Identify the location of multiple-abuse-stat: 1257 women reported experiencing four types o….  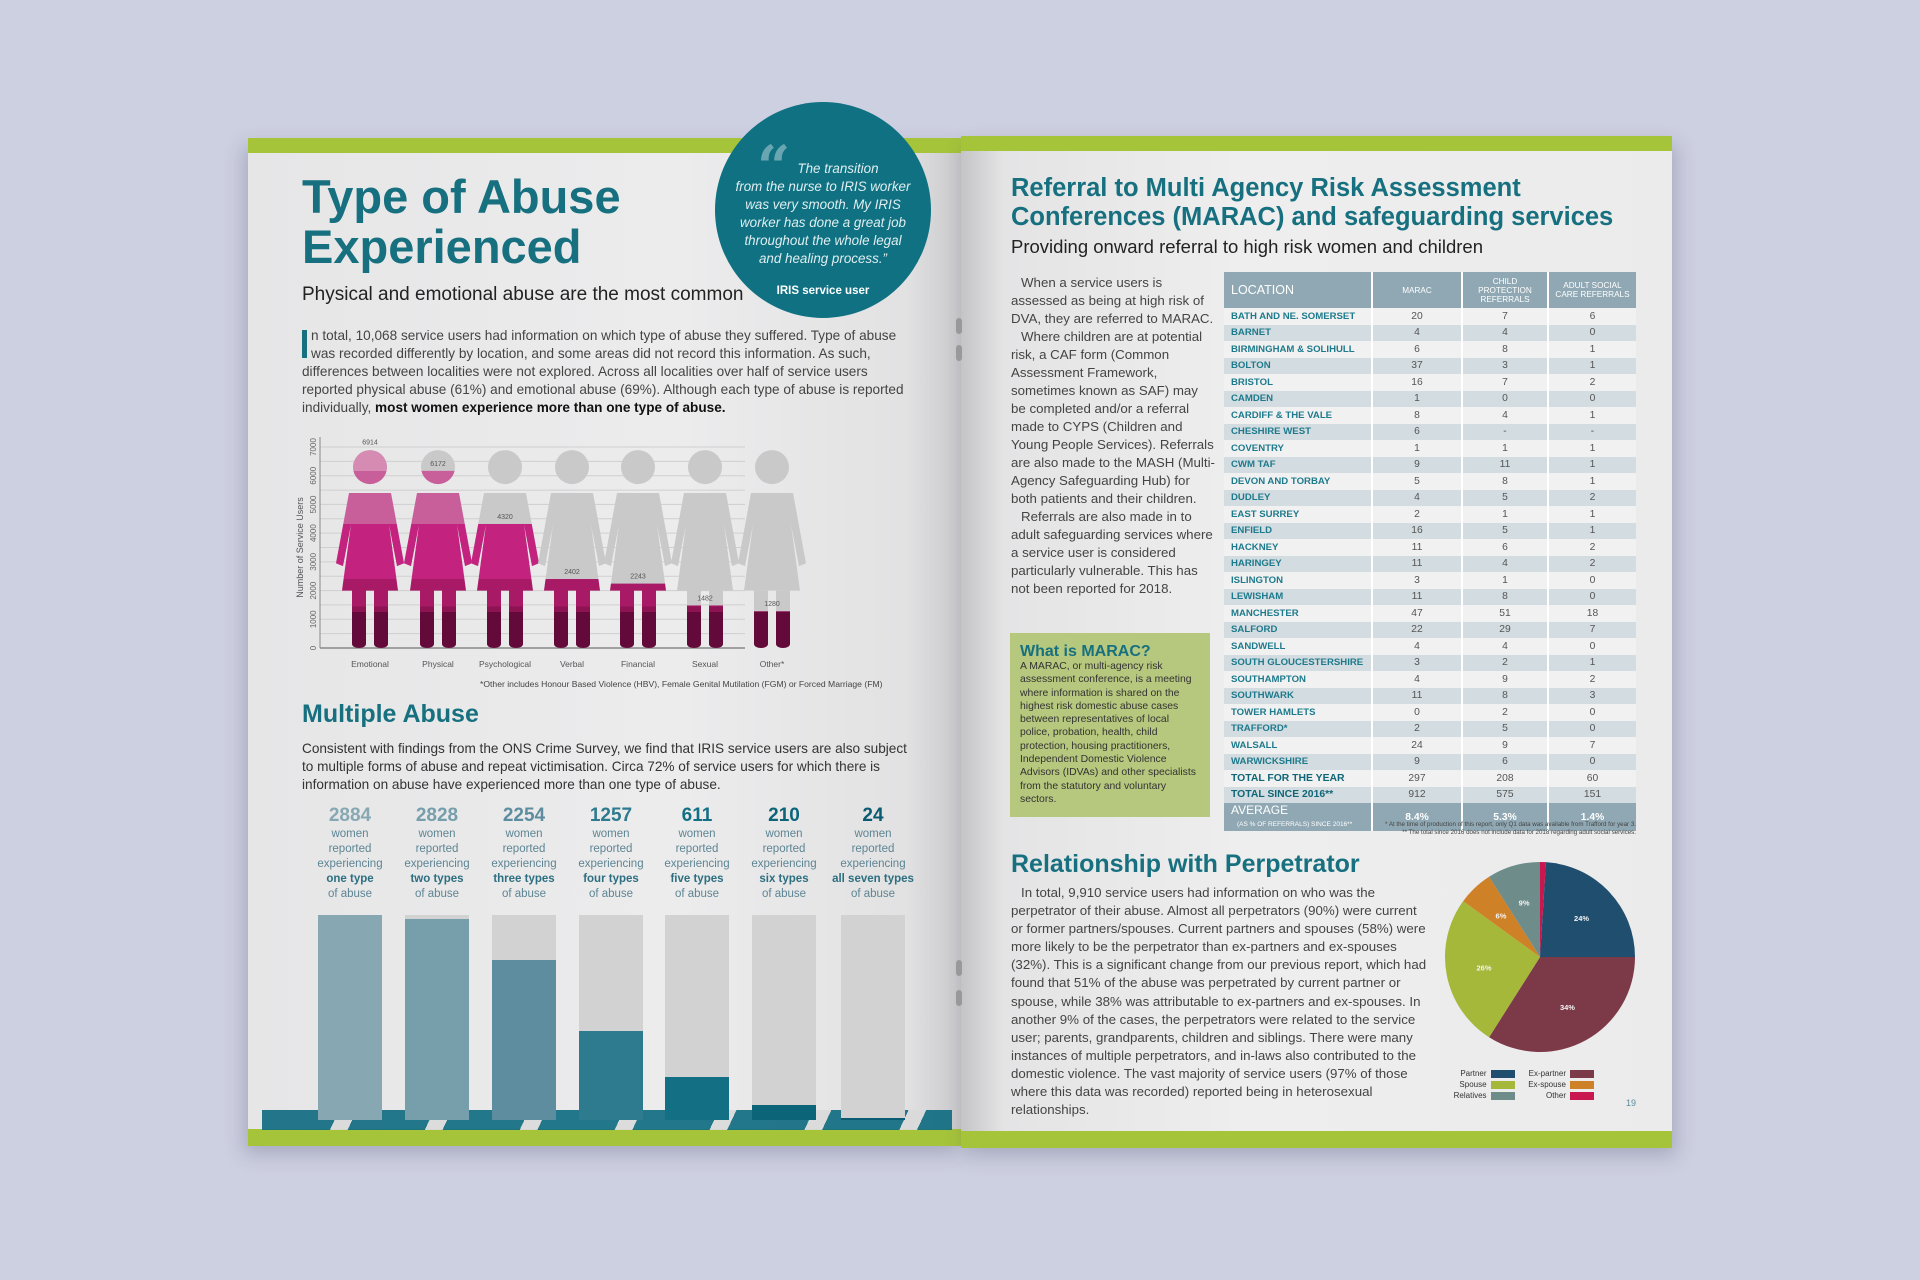
(611, 853).